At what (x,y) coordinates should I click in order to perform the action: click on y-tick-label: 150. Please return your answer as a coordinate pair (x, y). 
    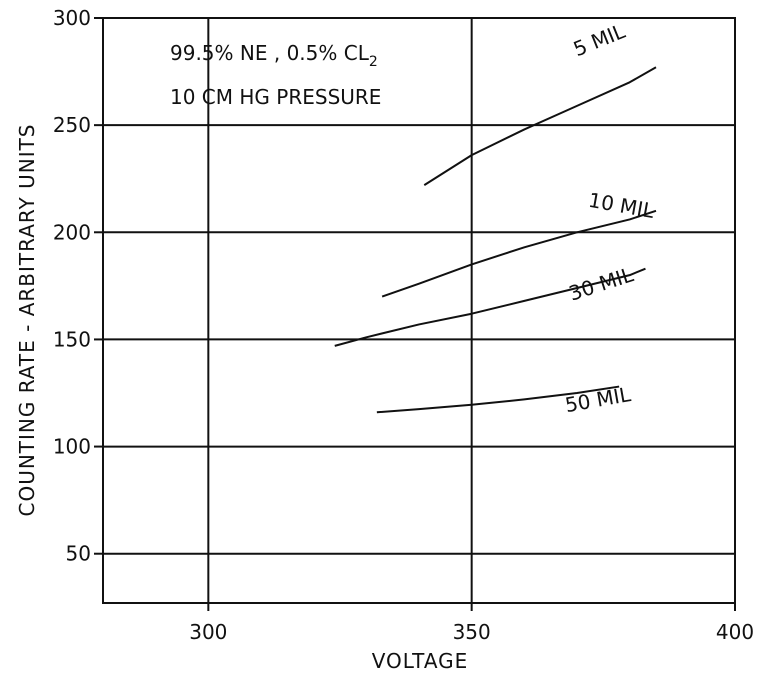
    Looking at the image, I should click on (72, 339).